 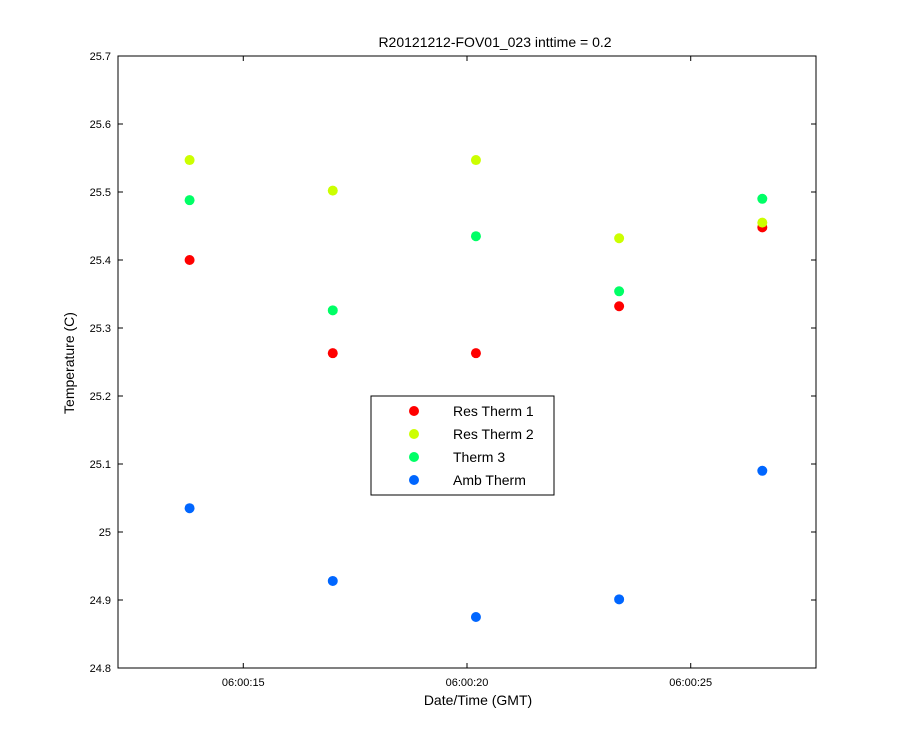 I want to click on legend-label: Amb Therm, so click(x=489, y=480).